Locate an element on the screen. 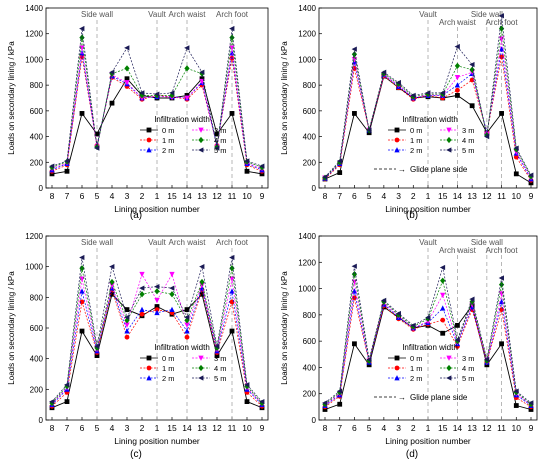 The height and width of the screenshot is (473, 550). annotation-label: Side wall is located at coordinates (97, 242).